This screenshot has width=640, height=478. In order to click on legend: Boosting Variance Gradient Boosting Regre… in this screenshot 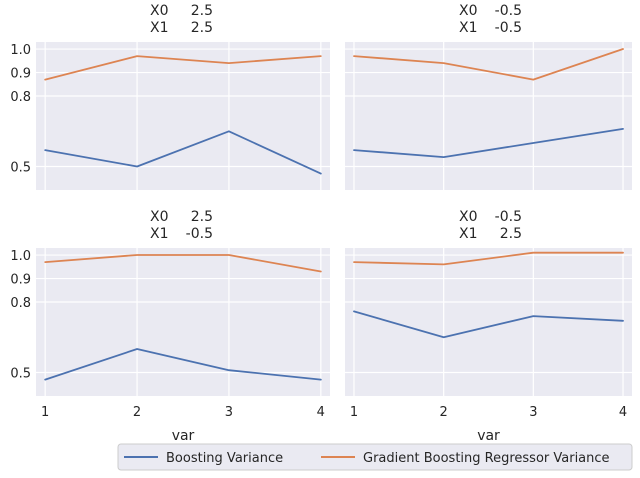, I will do `click(375, 457)`.